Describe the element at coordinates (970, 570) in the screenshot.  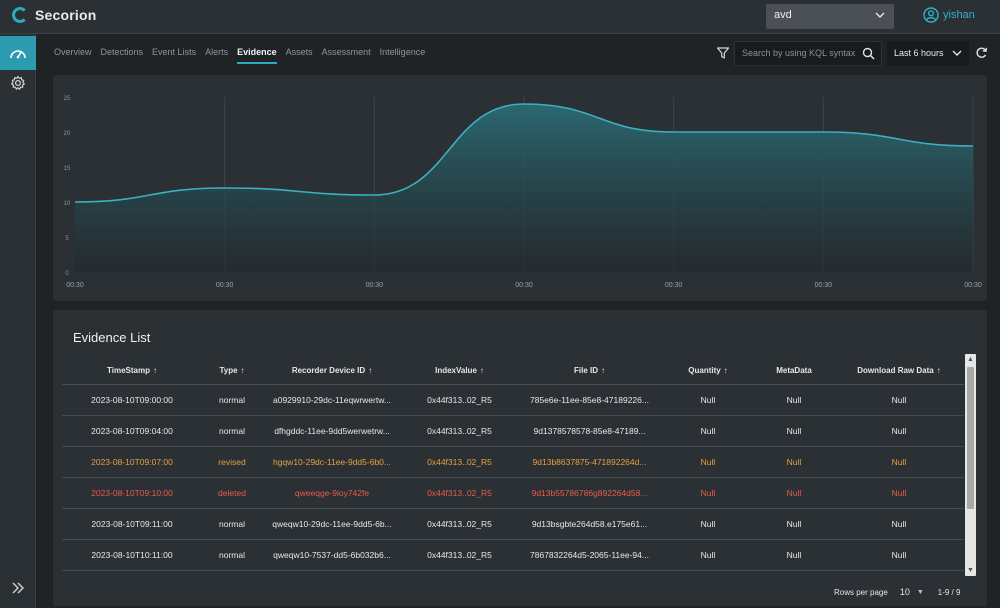
I see `scroll-down-arrow-icon: ▼` at that location.